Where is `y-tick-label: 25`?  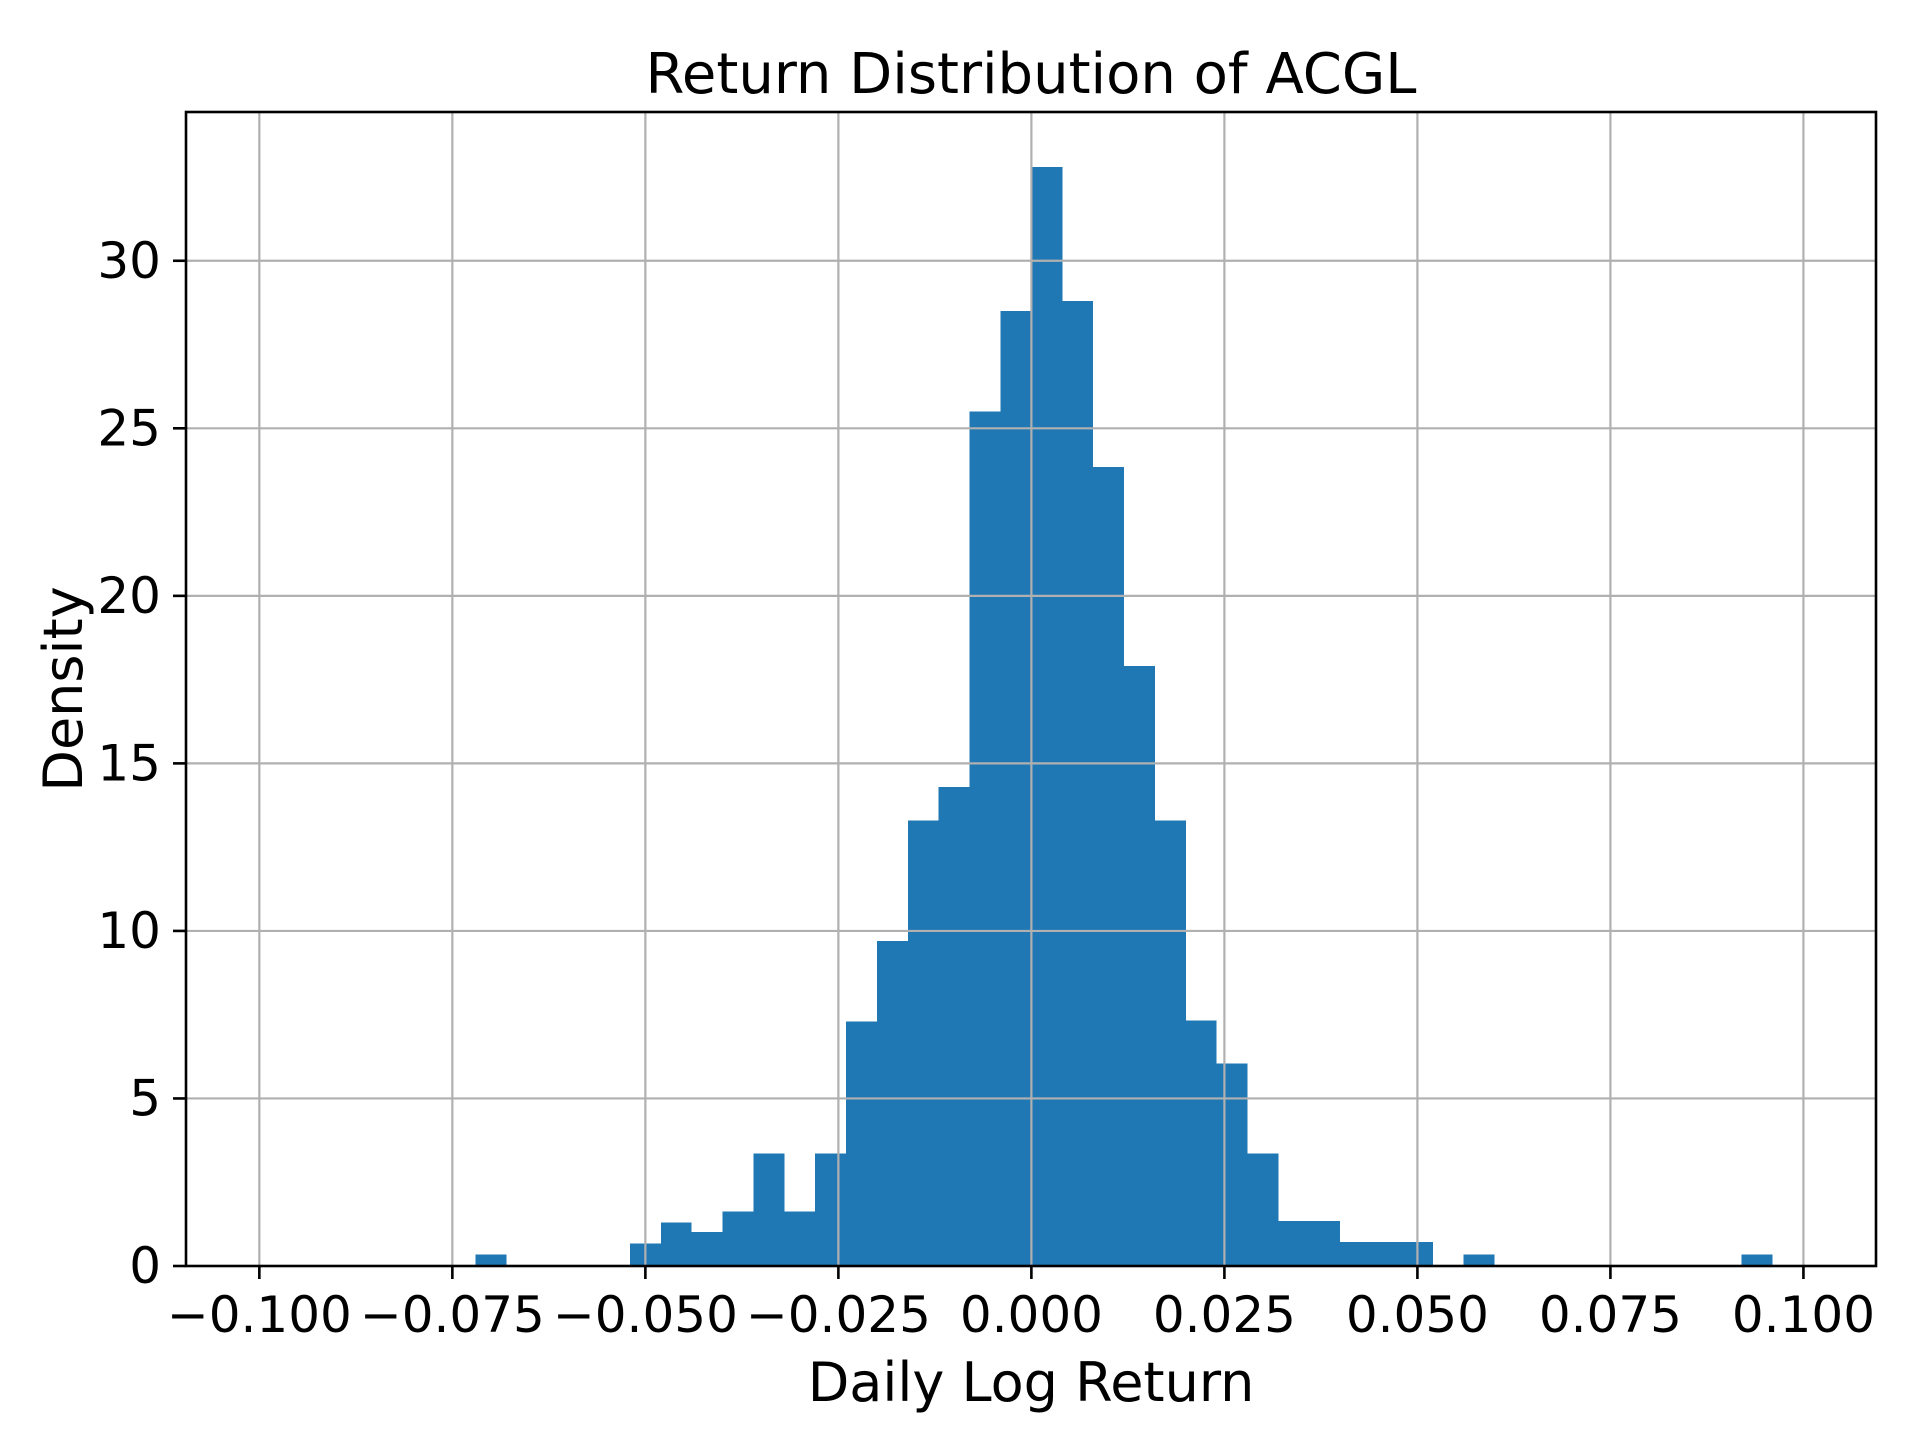
y-tick-label: 25 is located at coordinates (129, 428).